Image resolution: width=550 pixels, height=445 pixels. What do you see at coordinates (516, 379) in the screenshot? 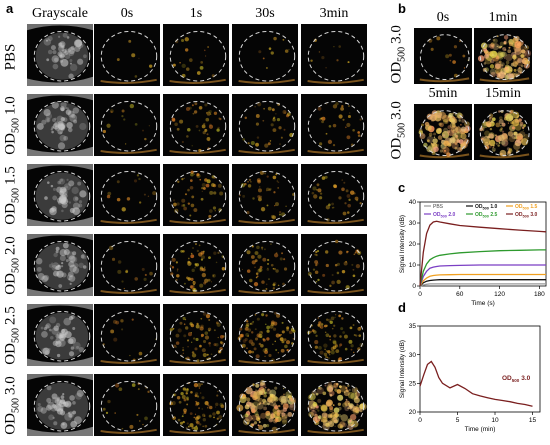
I see `series-annotation: OD500 3.0` at bounding box center [516, 379].